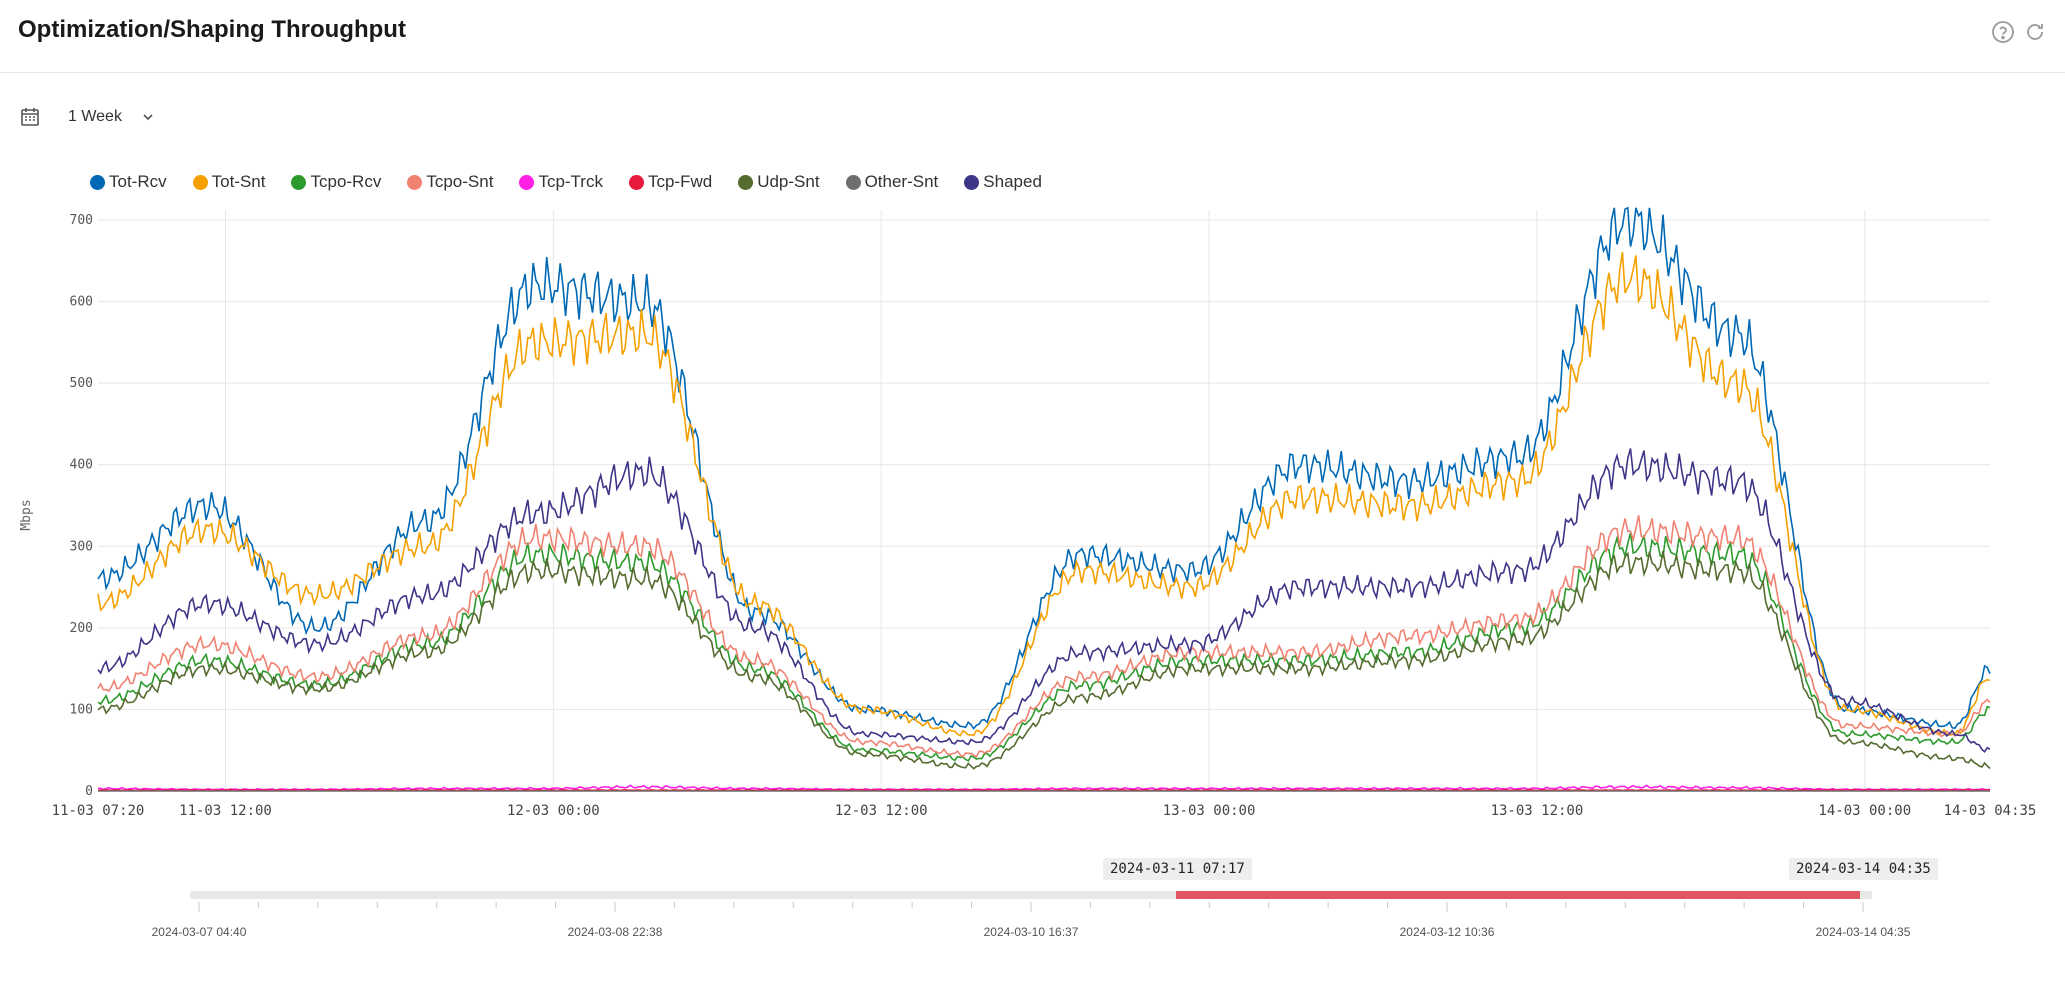 The height and width of the screenshot is (985, 2065). What do you see at coordinates (1031, 895) in the screenshot?
I see `slider-track` at bounding box center [1031, 895].